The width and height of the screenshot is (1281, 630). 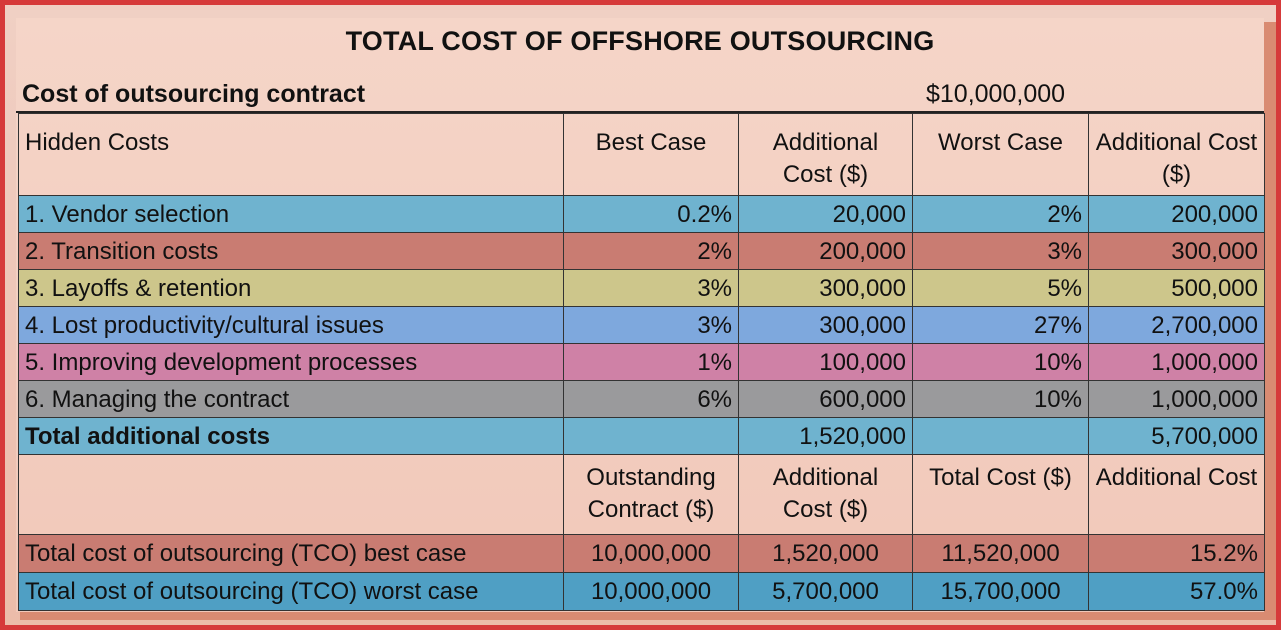 I want to click on header-additional-cost-pct: Additional Cost, so click(x=1176, y=494).